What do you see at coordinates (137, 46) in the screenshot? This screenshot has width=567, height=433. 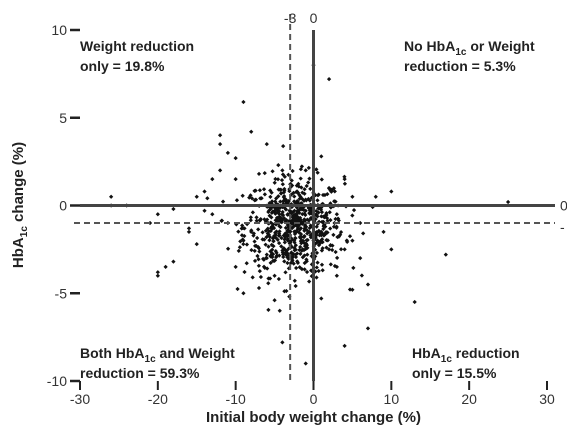 I see `quadrant-label-top-left: Weight reduction` at bounding box center [137, 46].